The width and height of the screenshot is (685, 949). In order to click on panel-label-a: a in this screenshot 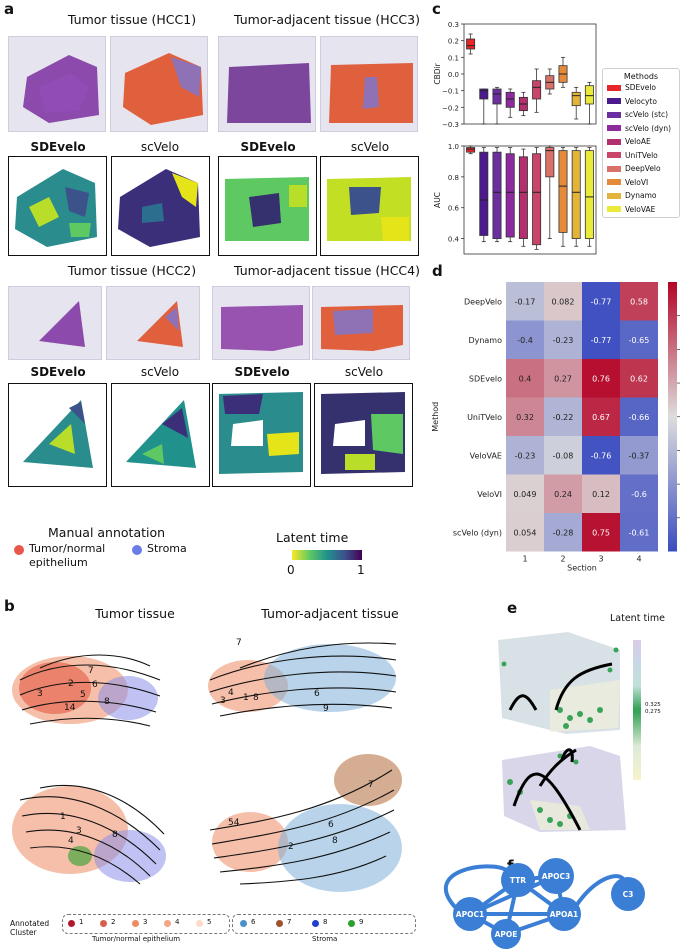, I will do `click(9, 9)`.